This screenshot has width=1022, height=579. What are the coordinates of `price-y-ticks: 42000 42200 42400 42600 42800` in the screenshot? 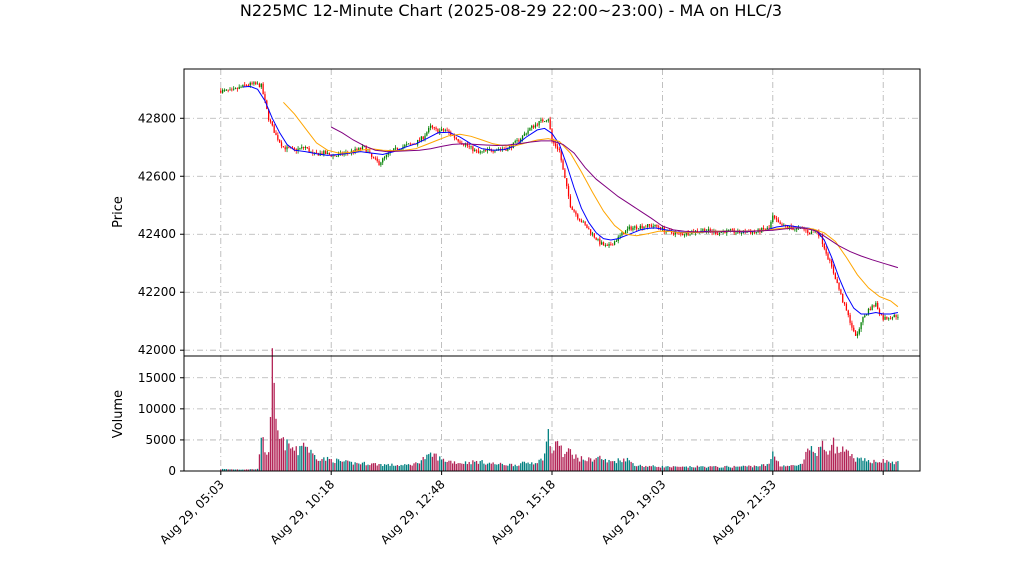 It's located at (161, 234).